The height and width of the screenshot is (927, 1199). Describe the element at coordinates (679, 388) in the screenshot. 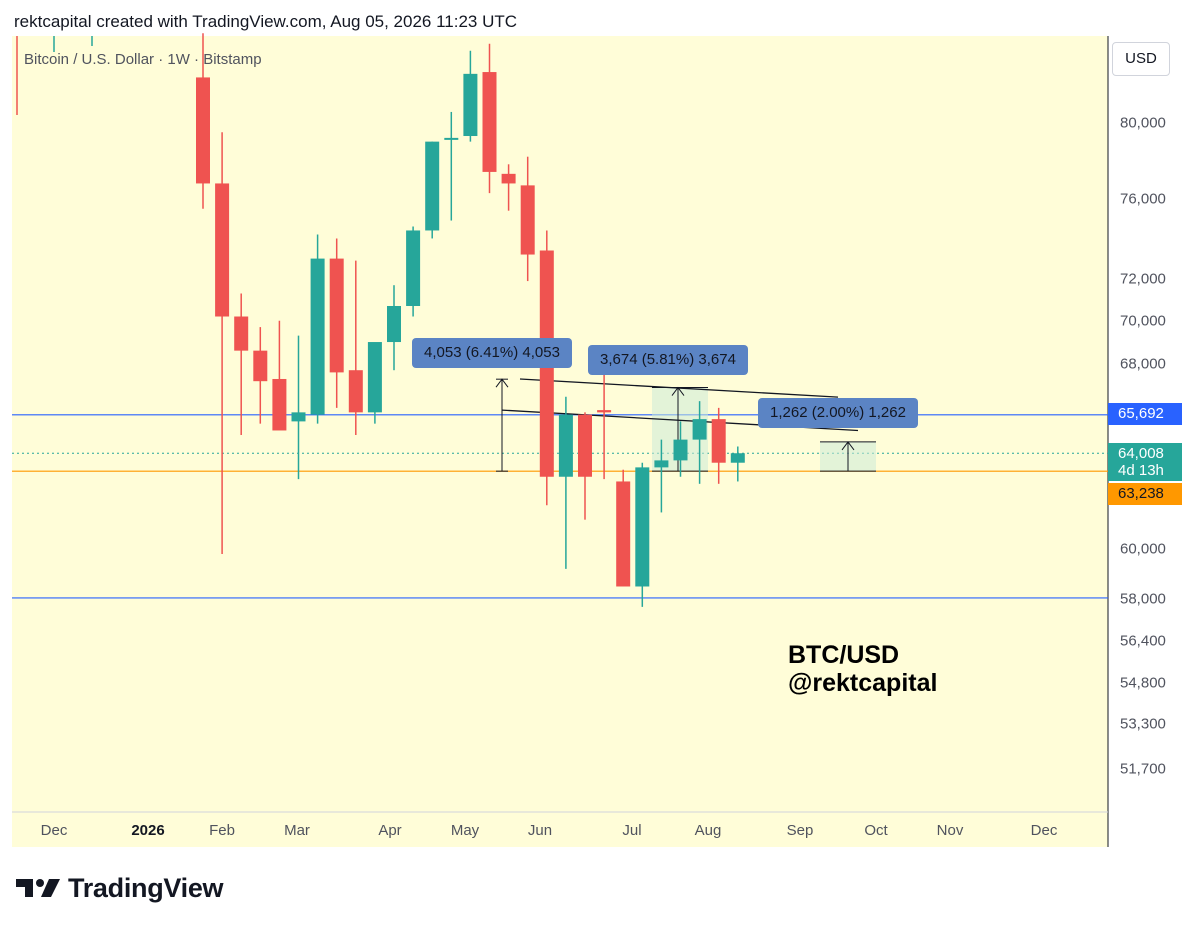

I see `trendline-upper` at that location.